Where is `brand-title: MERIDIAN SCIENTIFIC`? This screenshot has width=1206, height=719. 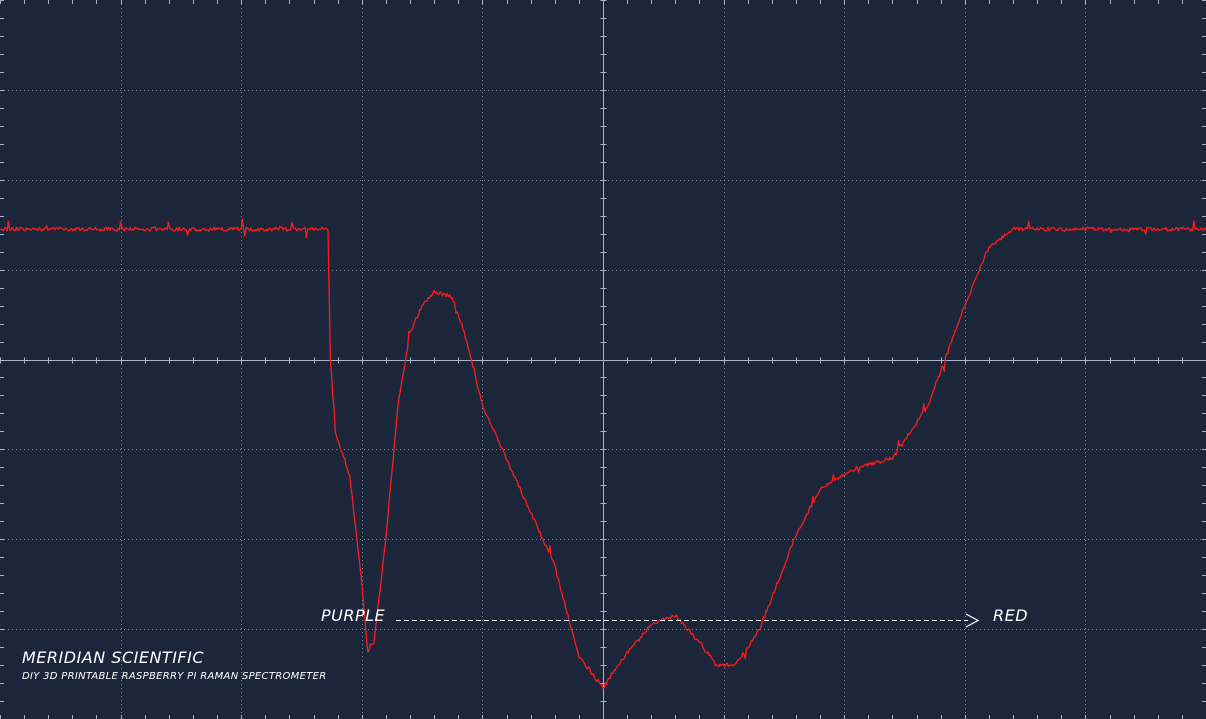
brand-title: MERIDIAN SCIENTIFIC is located at coordinates (113, 657).